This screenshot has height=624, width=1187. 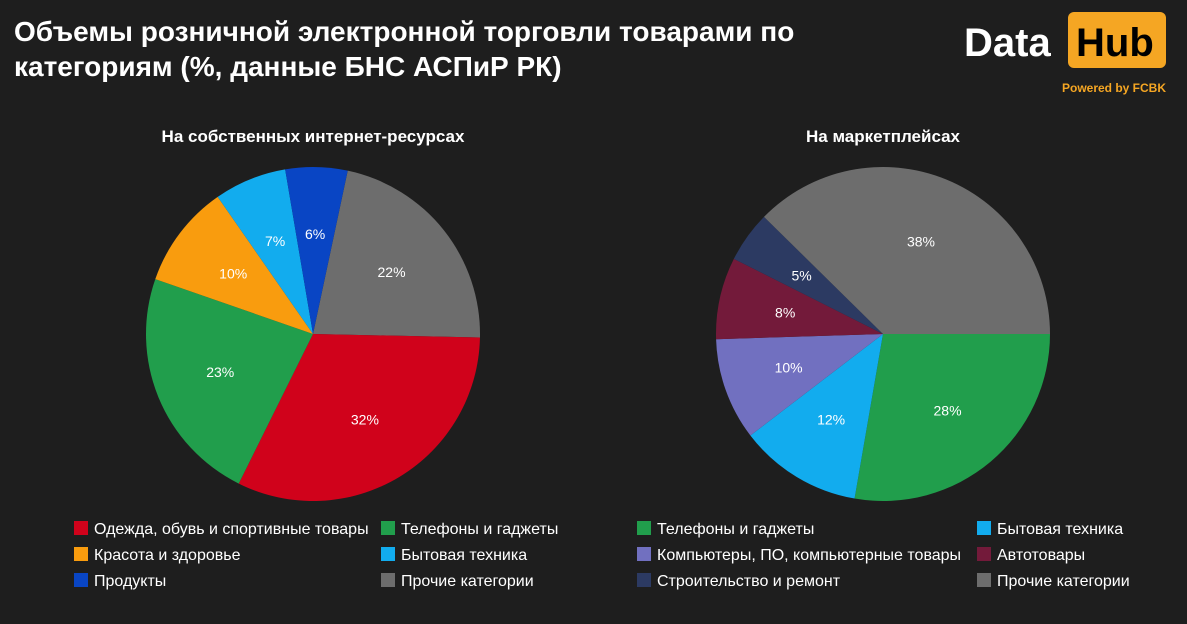 I want to click on legend-label: Автотовары, so click(x=1041, y=555).